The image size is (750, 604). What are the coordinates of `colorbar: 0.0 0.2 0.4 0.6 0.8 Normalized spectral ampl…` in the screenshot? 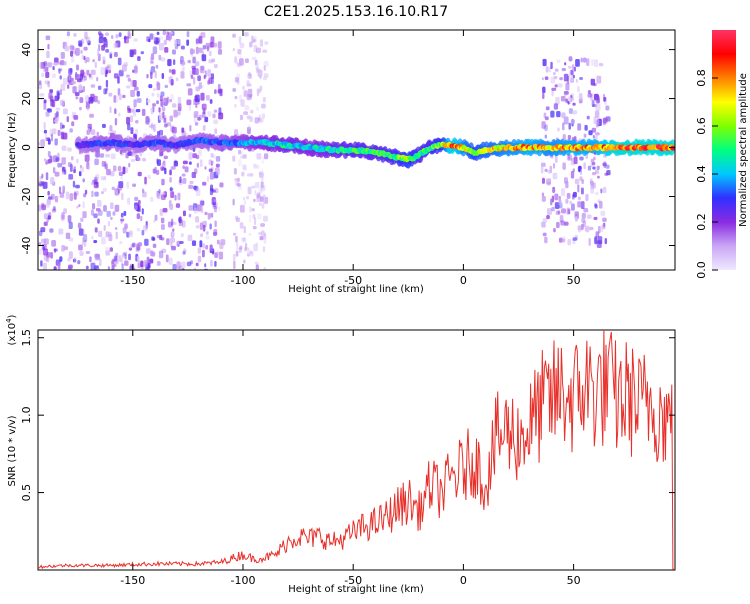 It's located at (722, 154).